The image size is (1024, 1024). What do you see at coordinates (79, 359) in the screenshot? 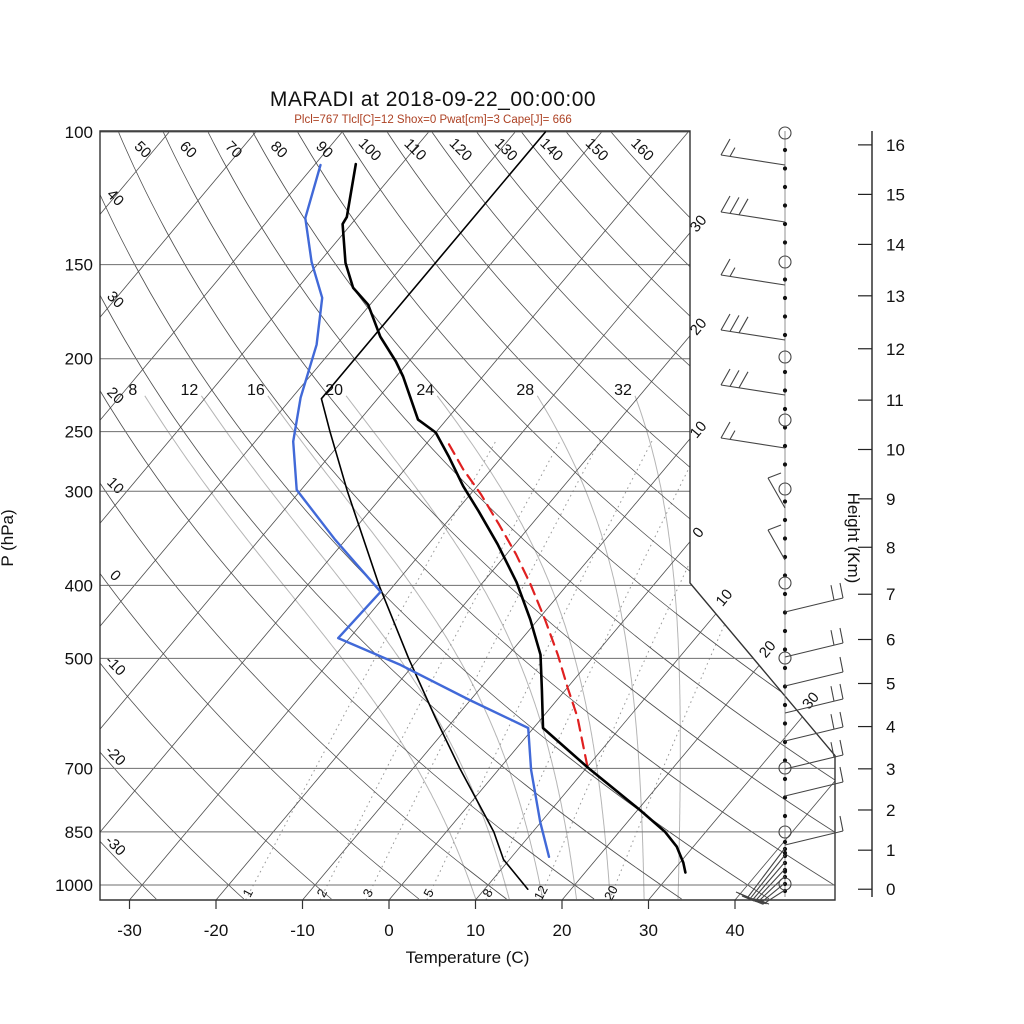
I see `svg-text: 200` at bounding box center [79, 359].